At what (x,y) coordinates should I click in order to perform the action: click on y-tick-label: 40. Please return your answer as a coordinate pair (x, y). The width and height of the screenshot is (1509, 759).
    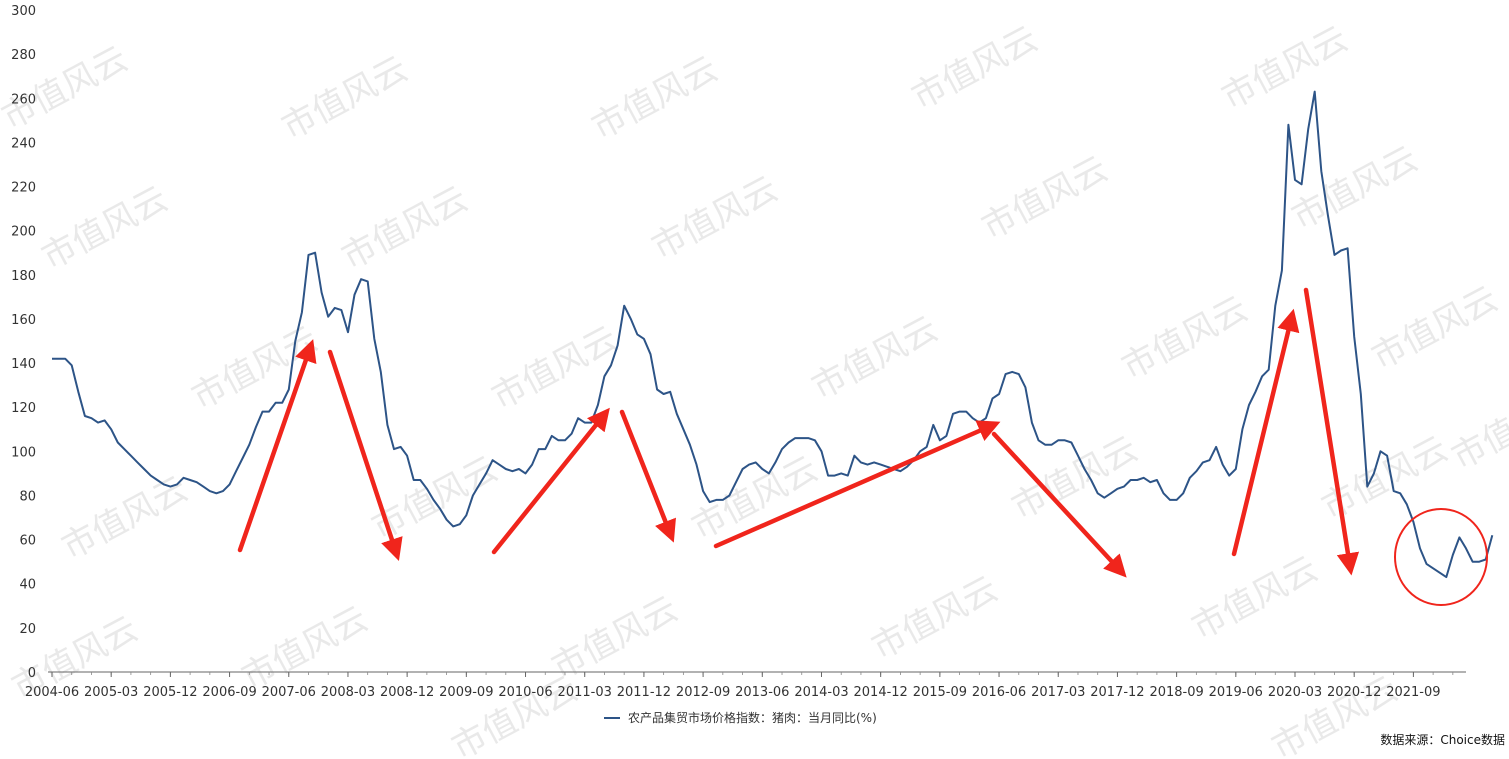
    Looking at the image, I should click on (27, 585).